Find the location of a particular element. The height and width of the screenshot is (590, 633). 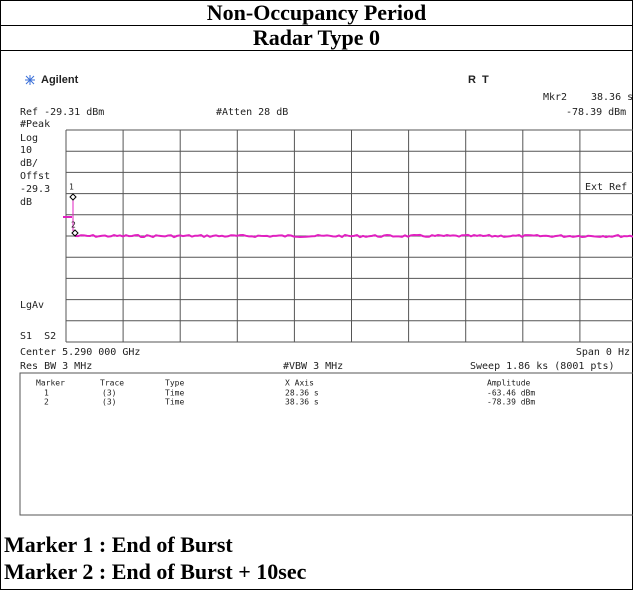

table-cell: -63.46 dBm is located at coordinates (511, 393).